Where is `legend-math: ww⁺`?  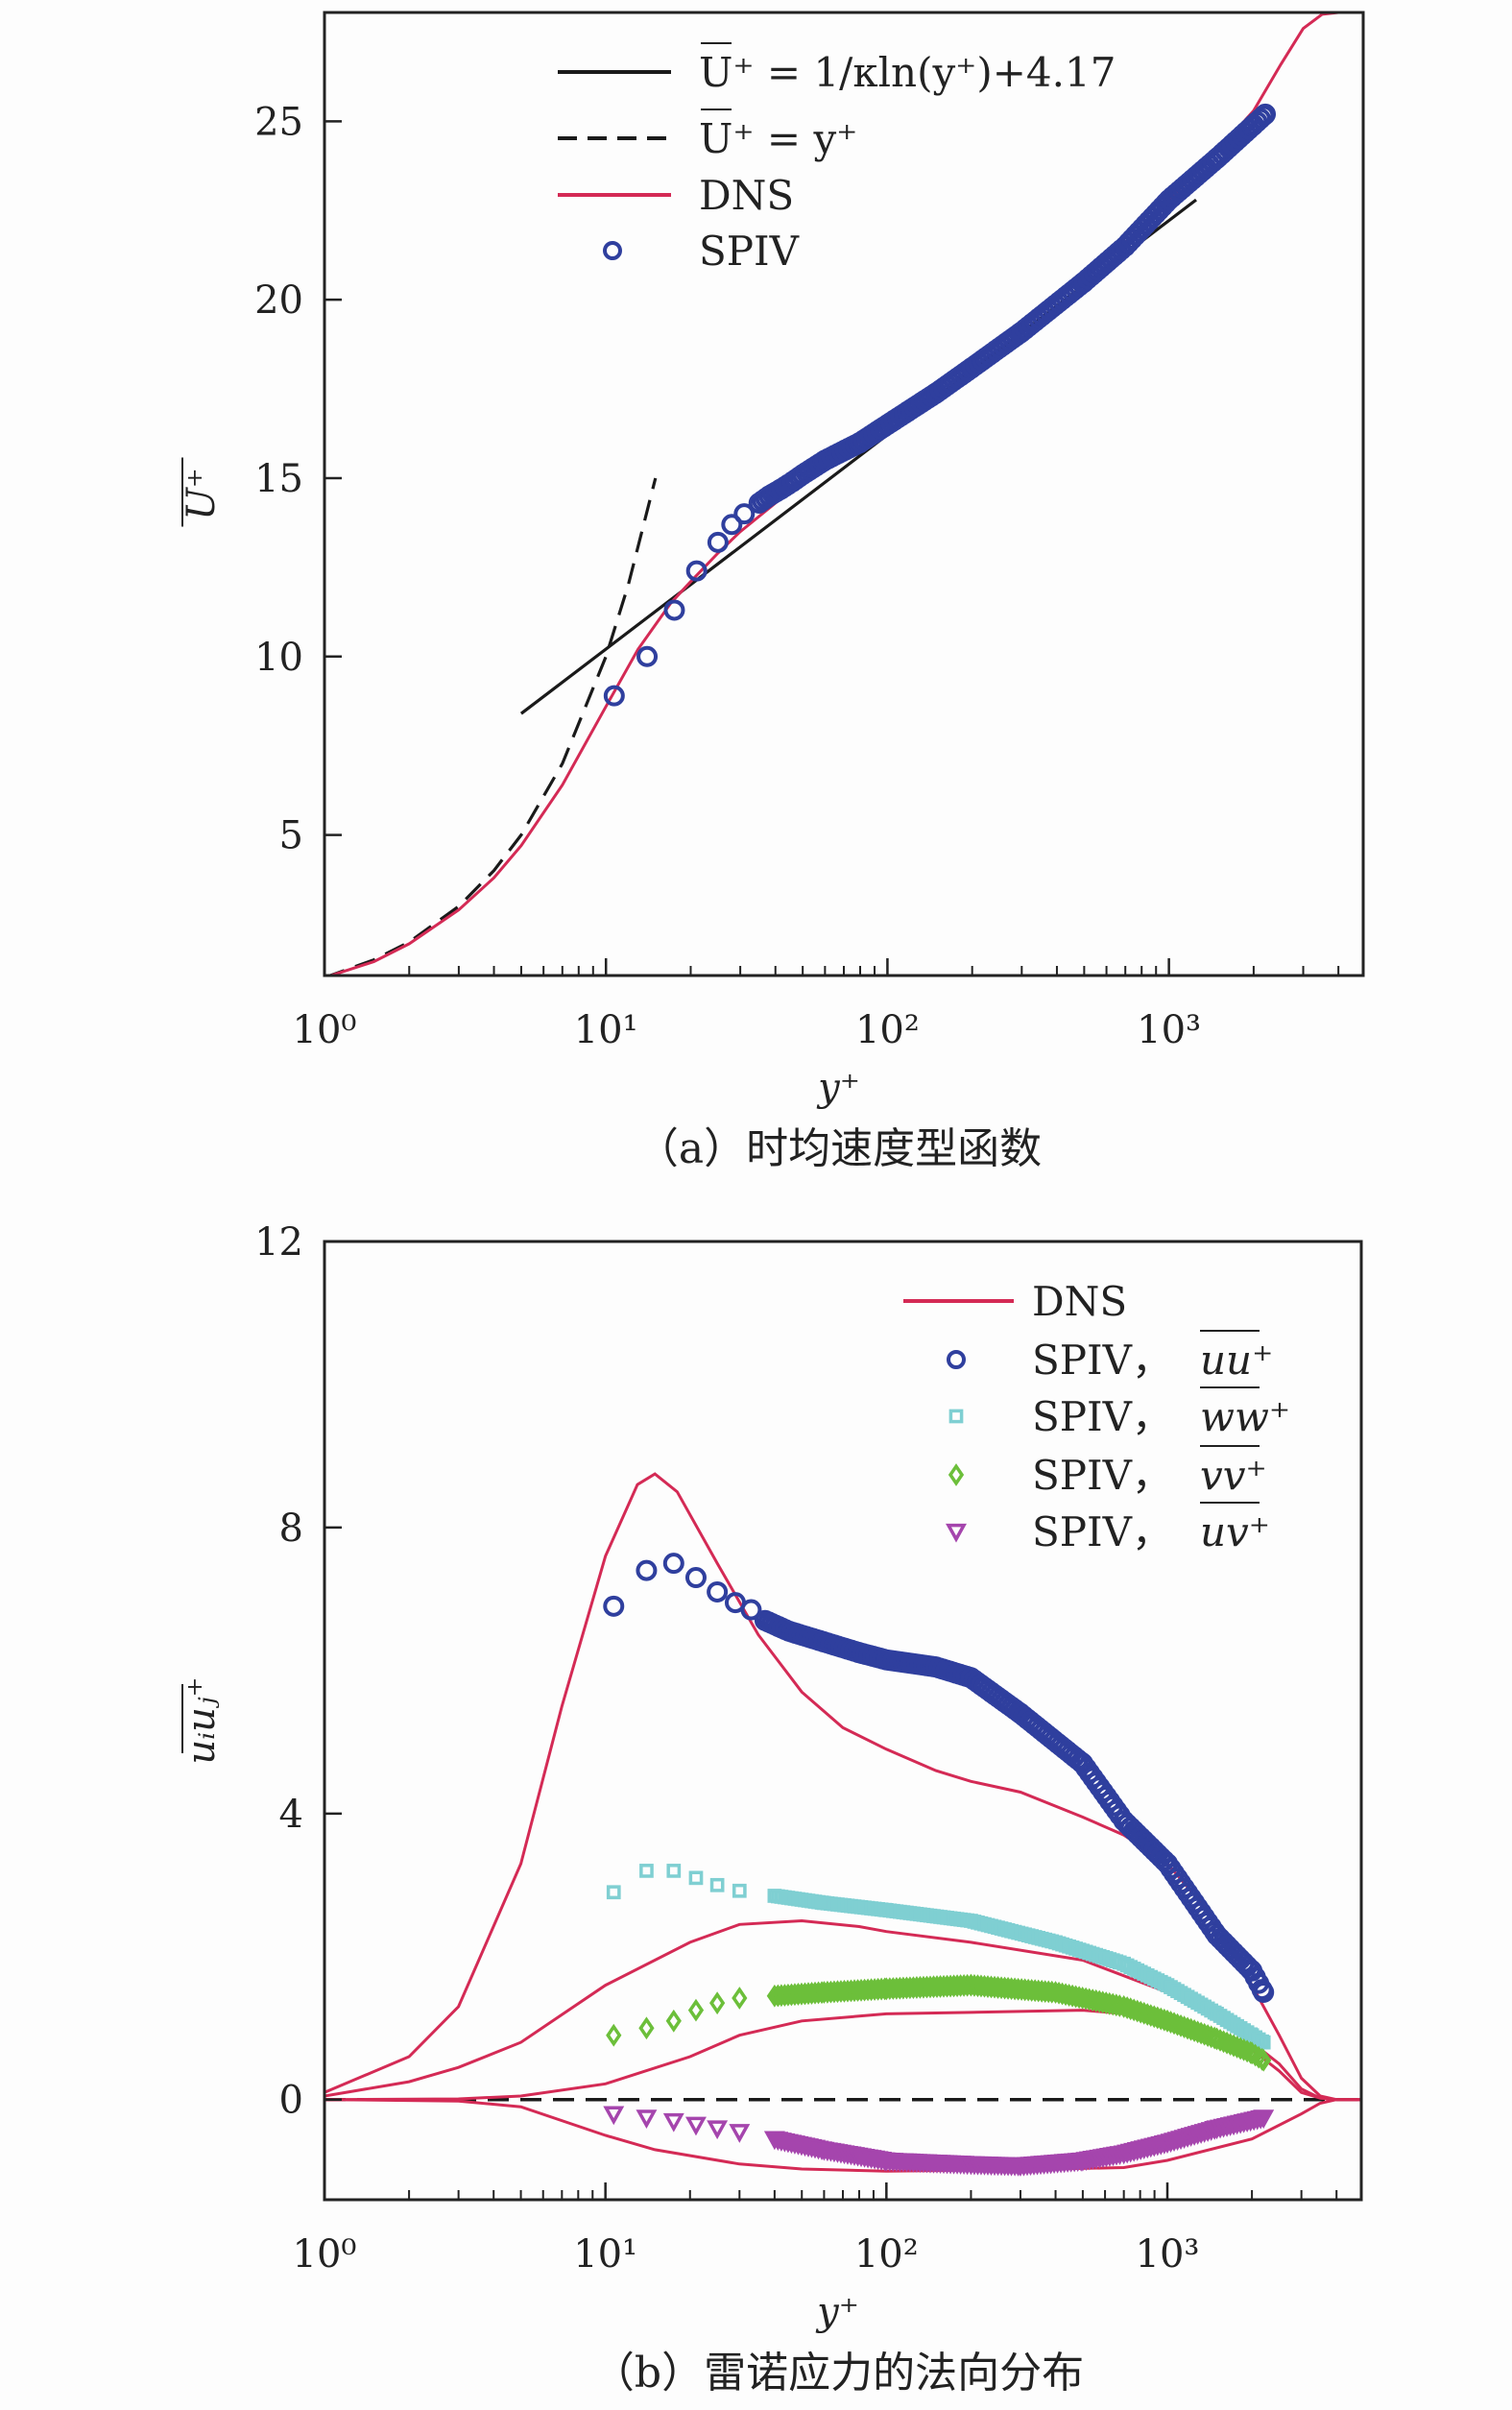 legend-math: ww⁺ is located at coordinates (1245, 1417).